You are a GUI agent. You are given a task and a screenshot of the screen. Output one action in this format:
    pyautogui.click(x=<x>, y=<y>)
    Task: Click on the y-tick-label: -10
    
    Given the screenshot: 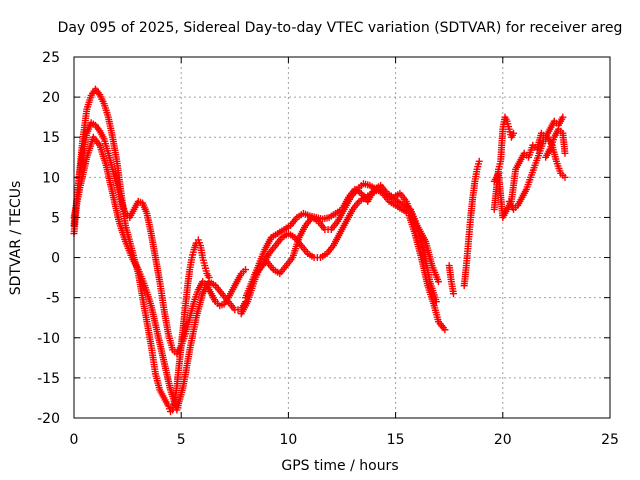 What is the action you would take?
    pyautogui.click(x=48, y=339)
    